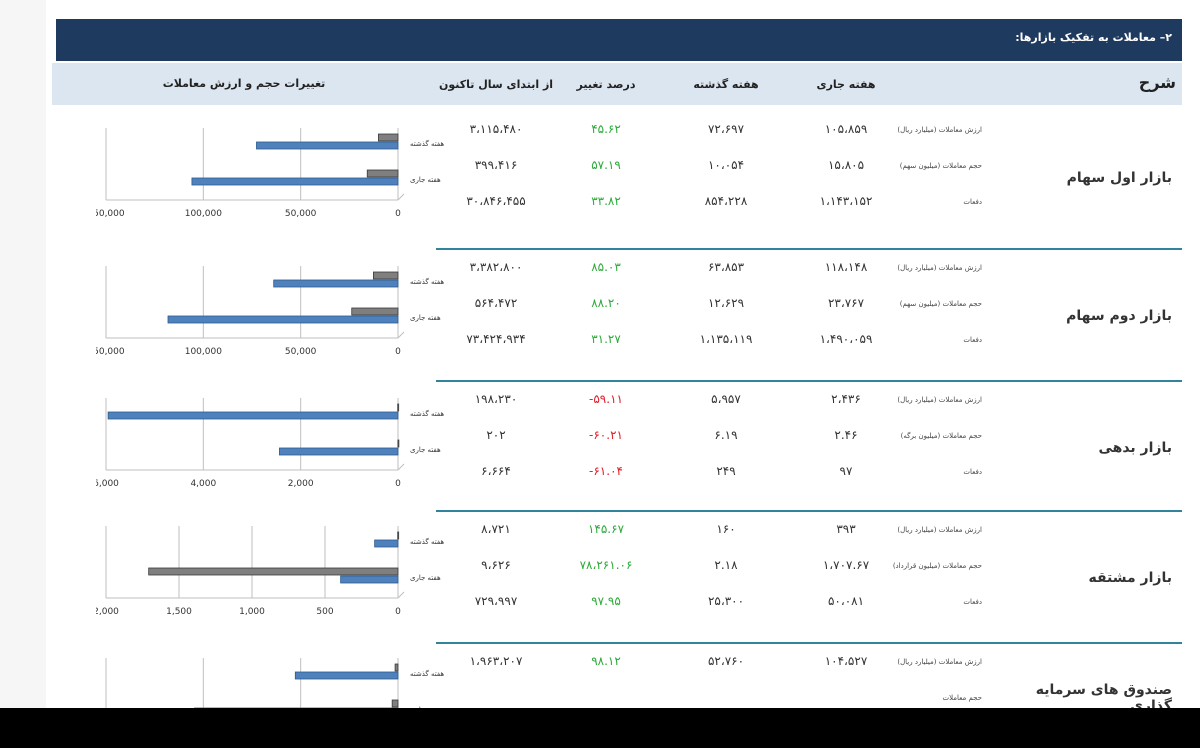 The height and width of the screenshot is (748, 1200). Describe the element at coordinates (606, 339) in the screenshot. I see `change-value: ۳۱.۲۷` at that location.